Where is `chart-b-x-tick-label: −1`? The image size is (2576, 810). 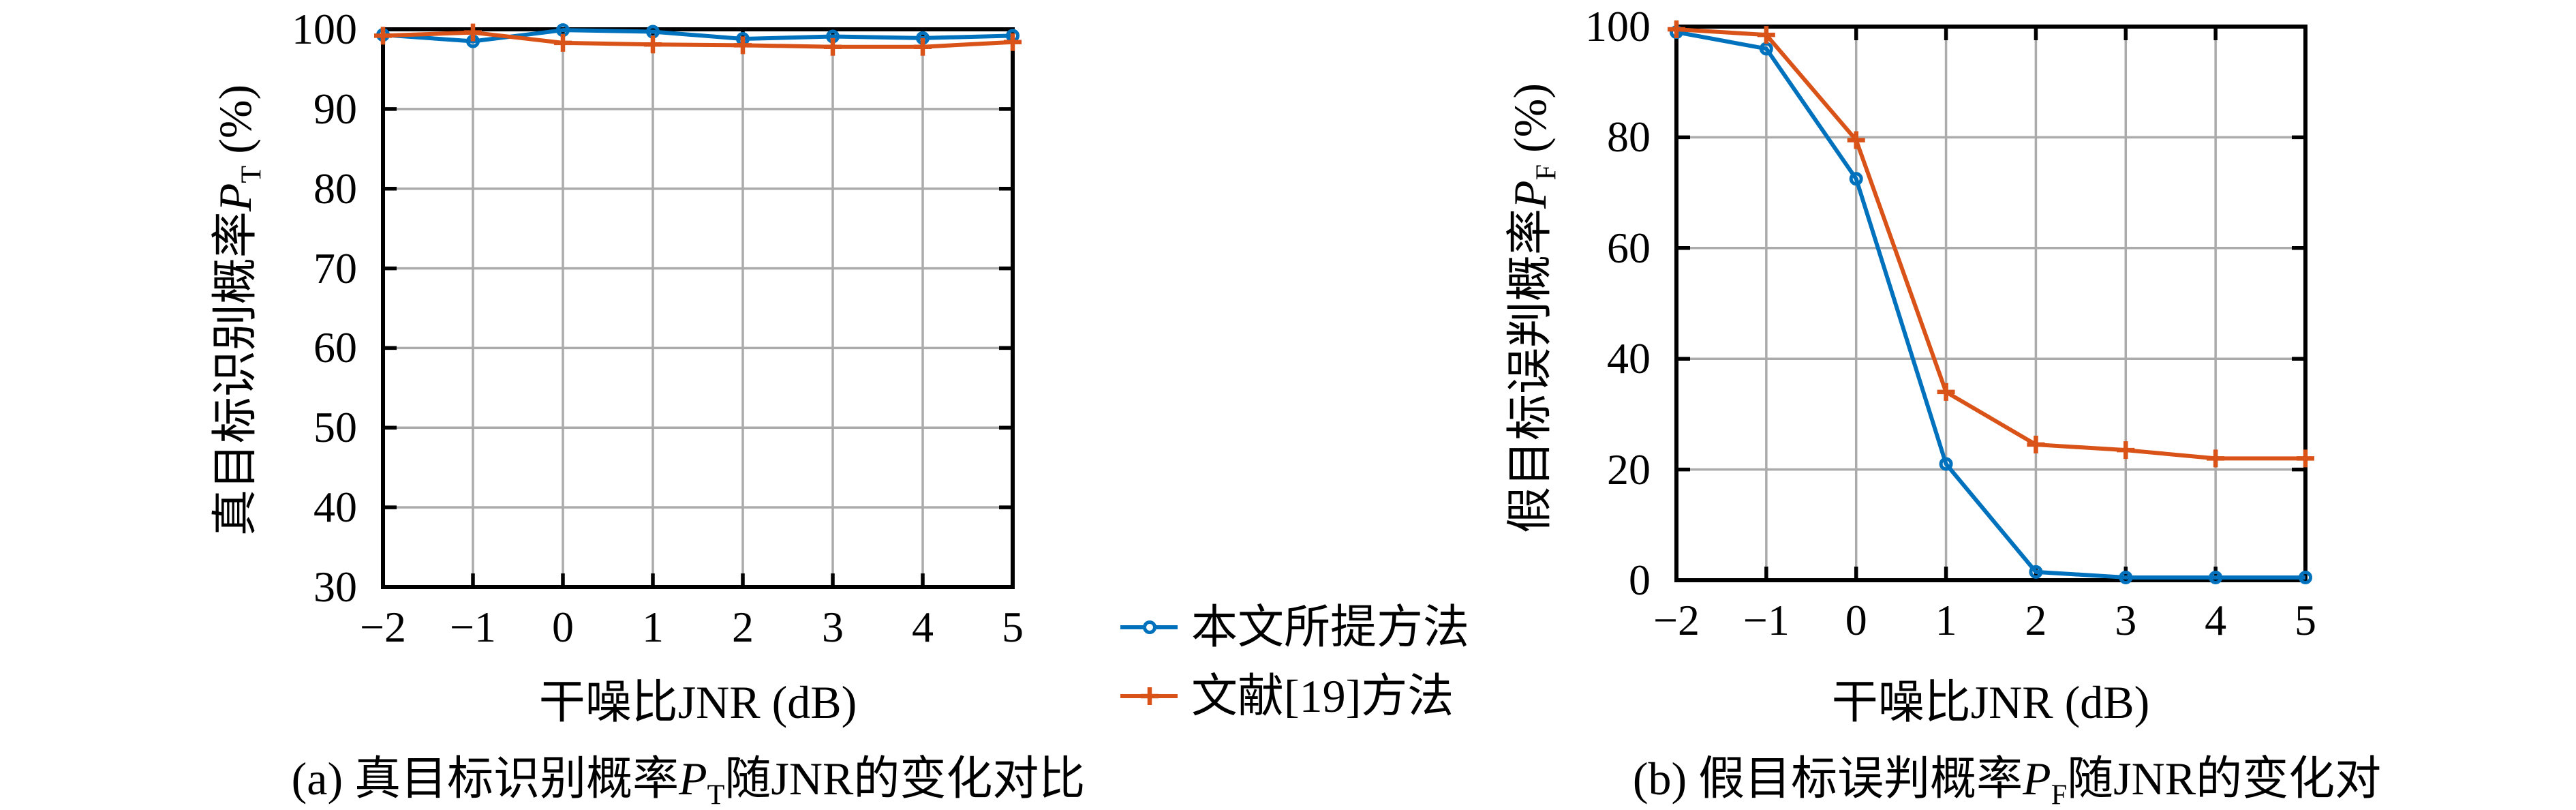
chart-b-x-tick-label: −1 is located at coordinates (1766, 620).